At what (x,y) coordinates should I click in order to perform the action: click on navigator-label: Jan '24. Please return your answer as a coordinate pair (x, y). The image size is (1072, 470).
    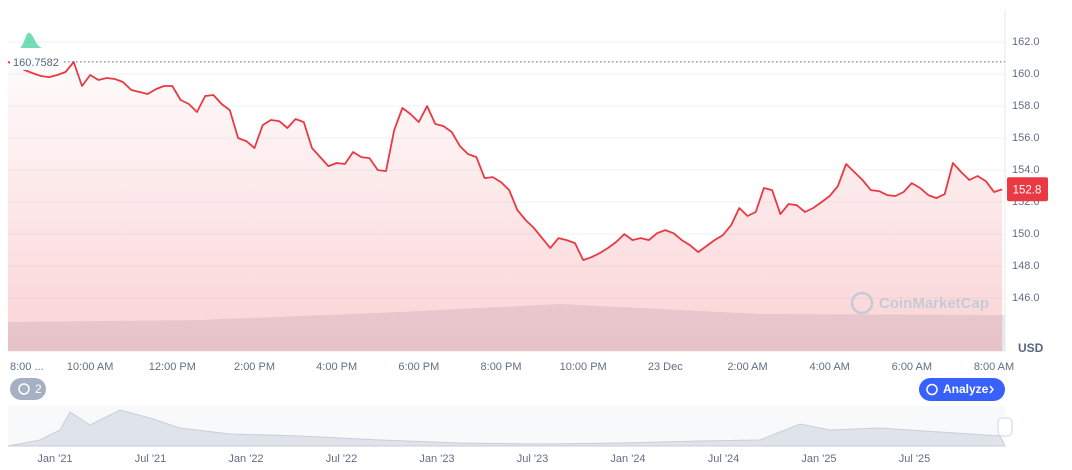
    Looking at the image, I should click on (627, 459).